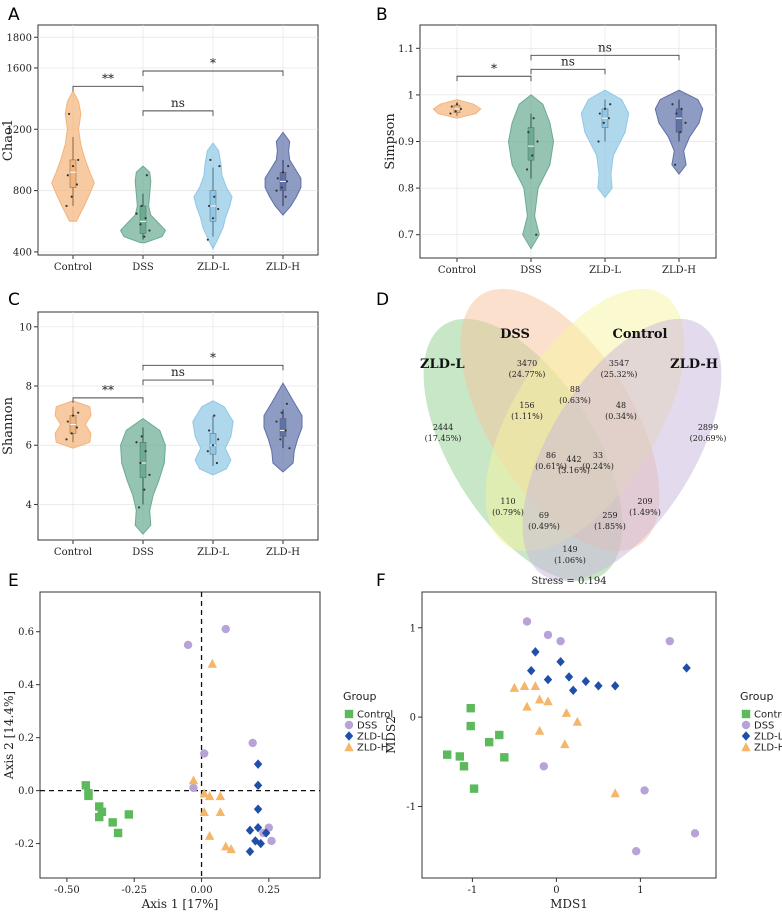  What do you see at coordinates (73, 552) in the screenshot?
I see `x-tick-label: Control` at bounding box center [73, 552].